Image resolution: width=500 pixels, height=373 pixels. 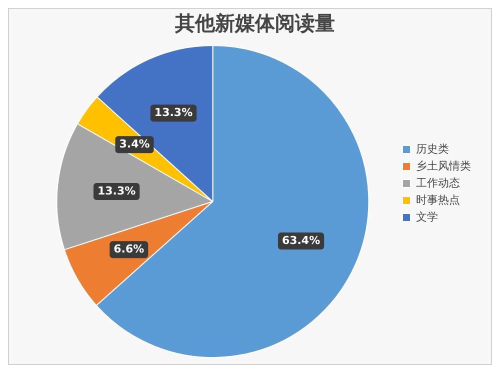 I want to click on legend-label: 历史类, so click(x=432, y=149).